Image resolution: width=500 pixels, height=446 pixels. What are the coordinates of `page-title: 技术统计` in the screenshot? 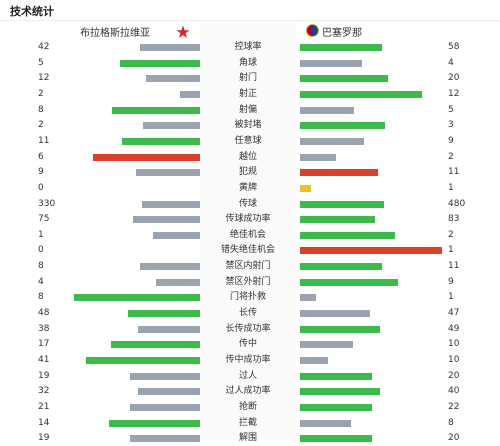 It's located at (32, 11).